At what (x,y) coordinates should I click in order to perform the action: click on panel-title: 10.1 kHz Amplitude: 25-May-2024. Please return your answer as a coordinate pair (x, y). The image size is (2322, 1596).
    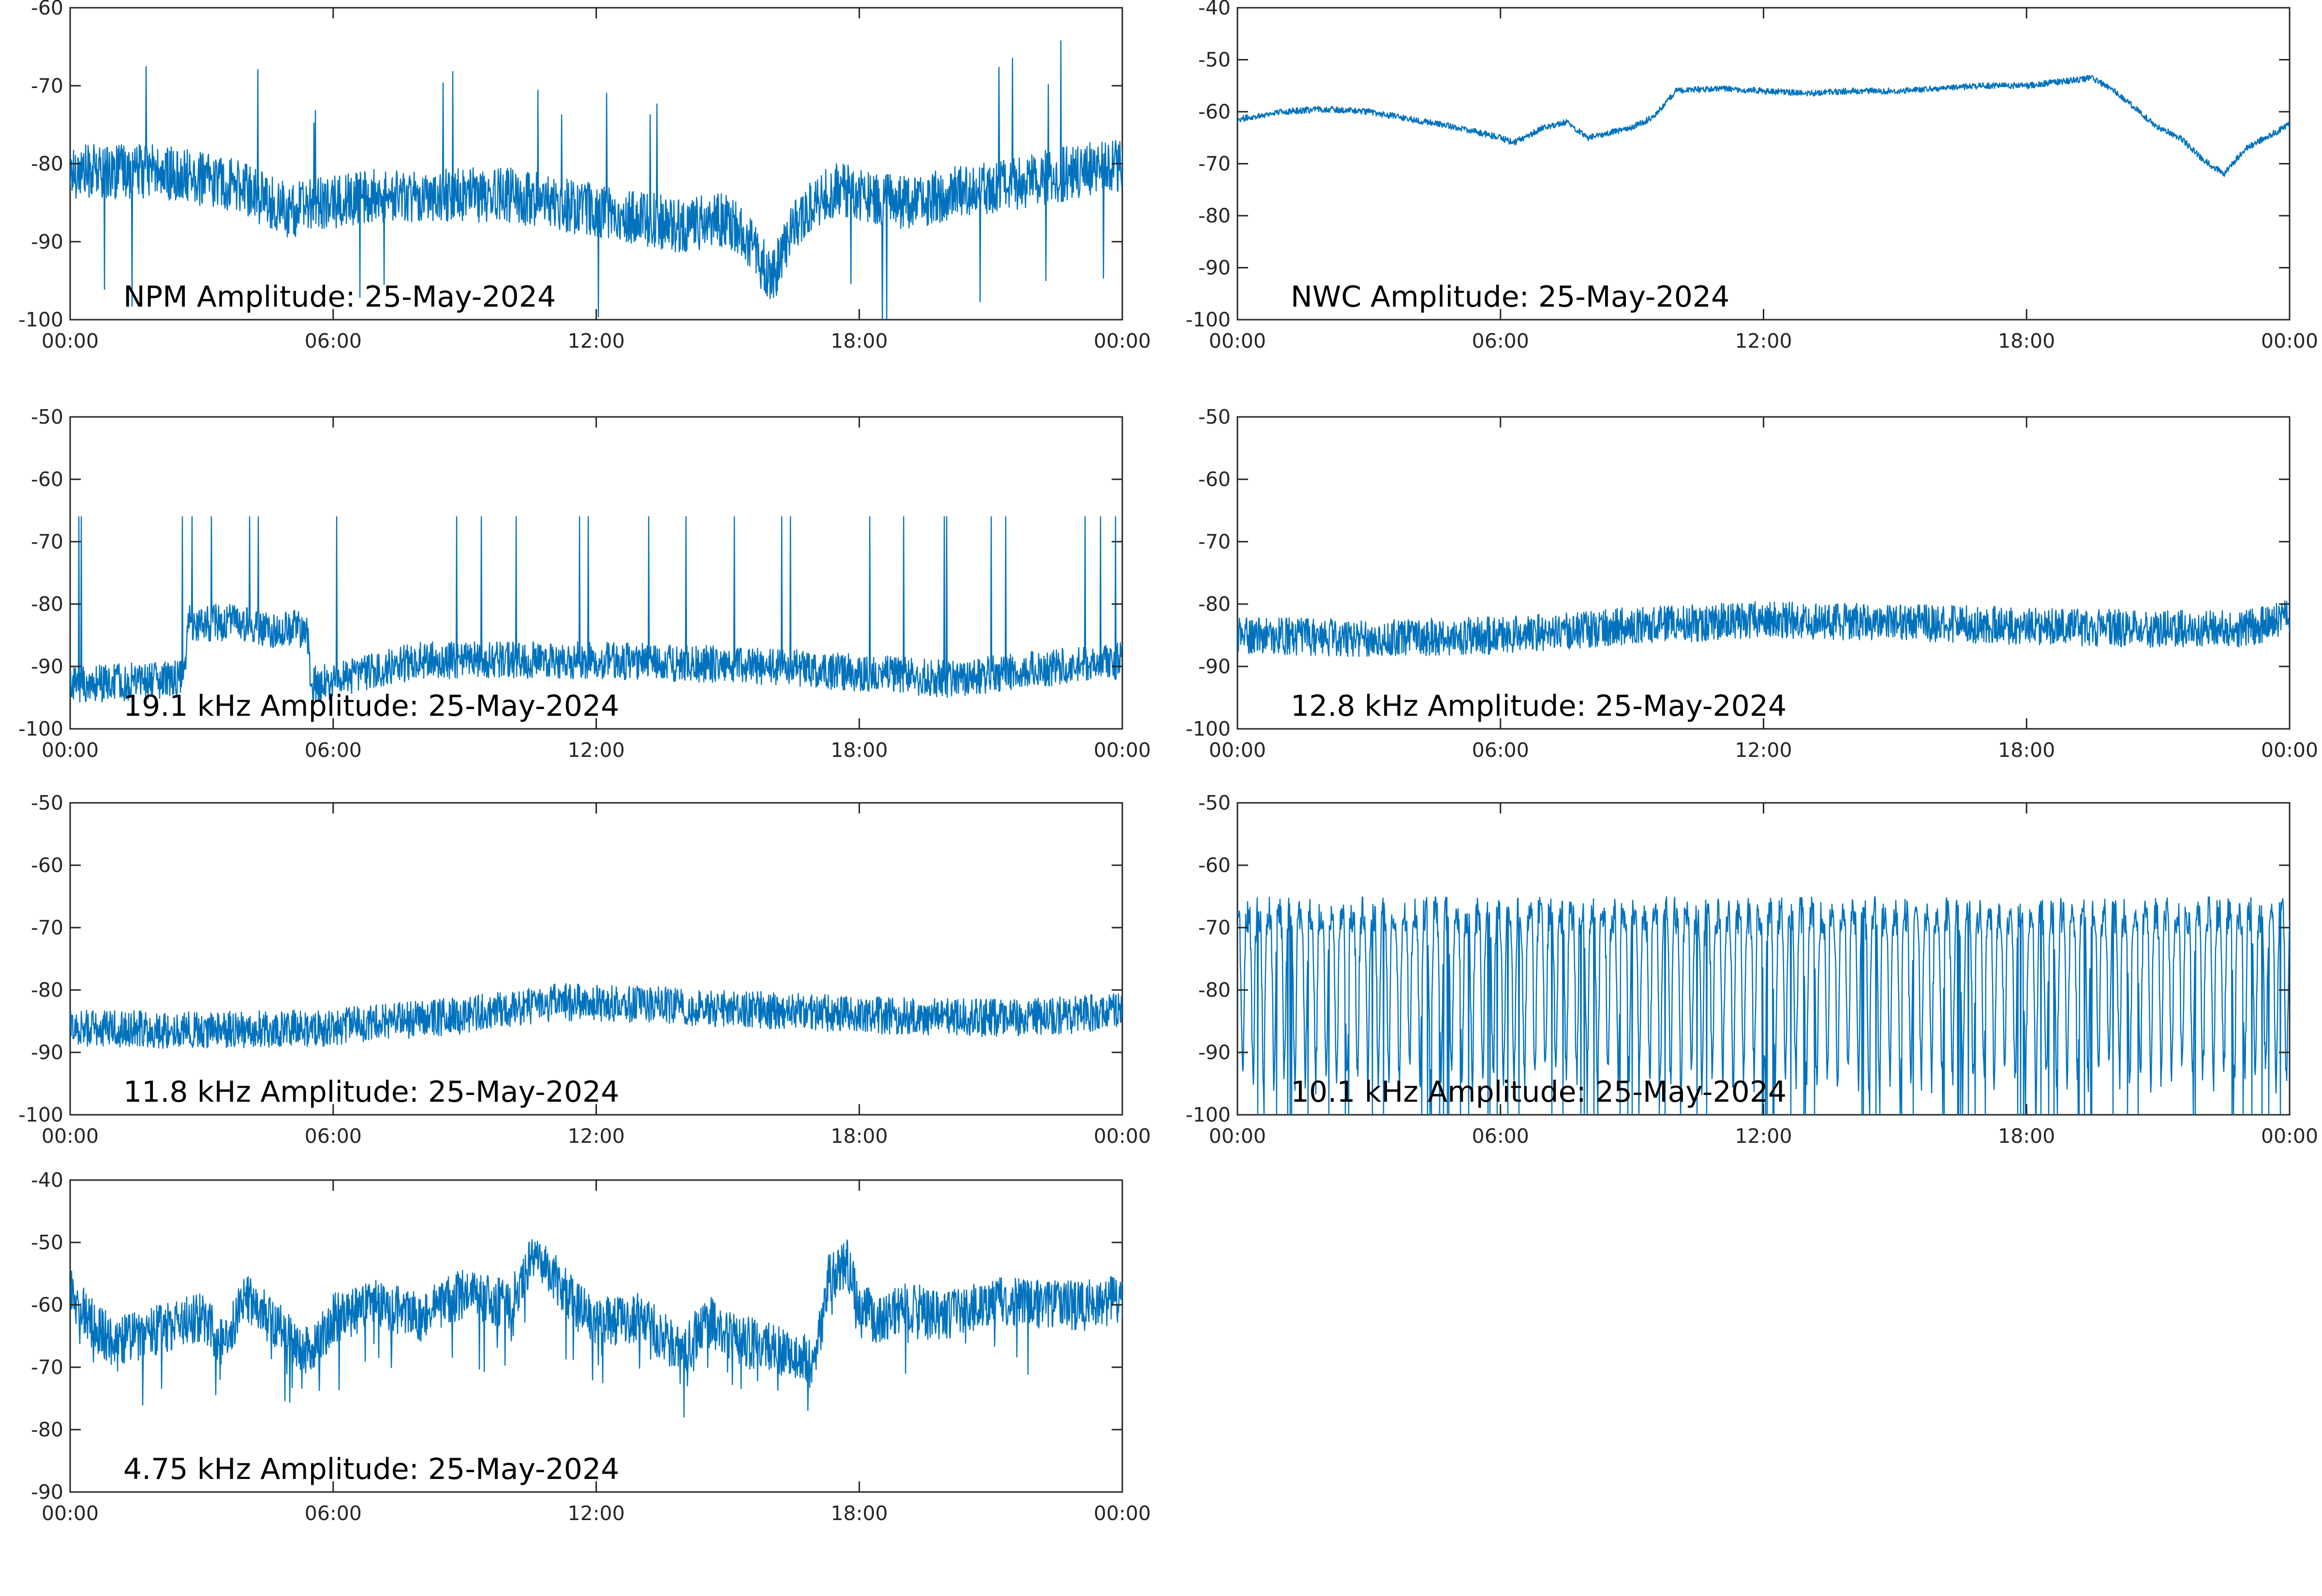
    Looking at the image, I should click on (1538, 1092).